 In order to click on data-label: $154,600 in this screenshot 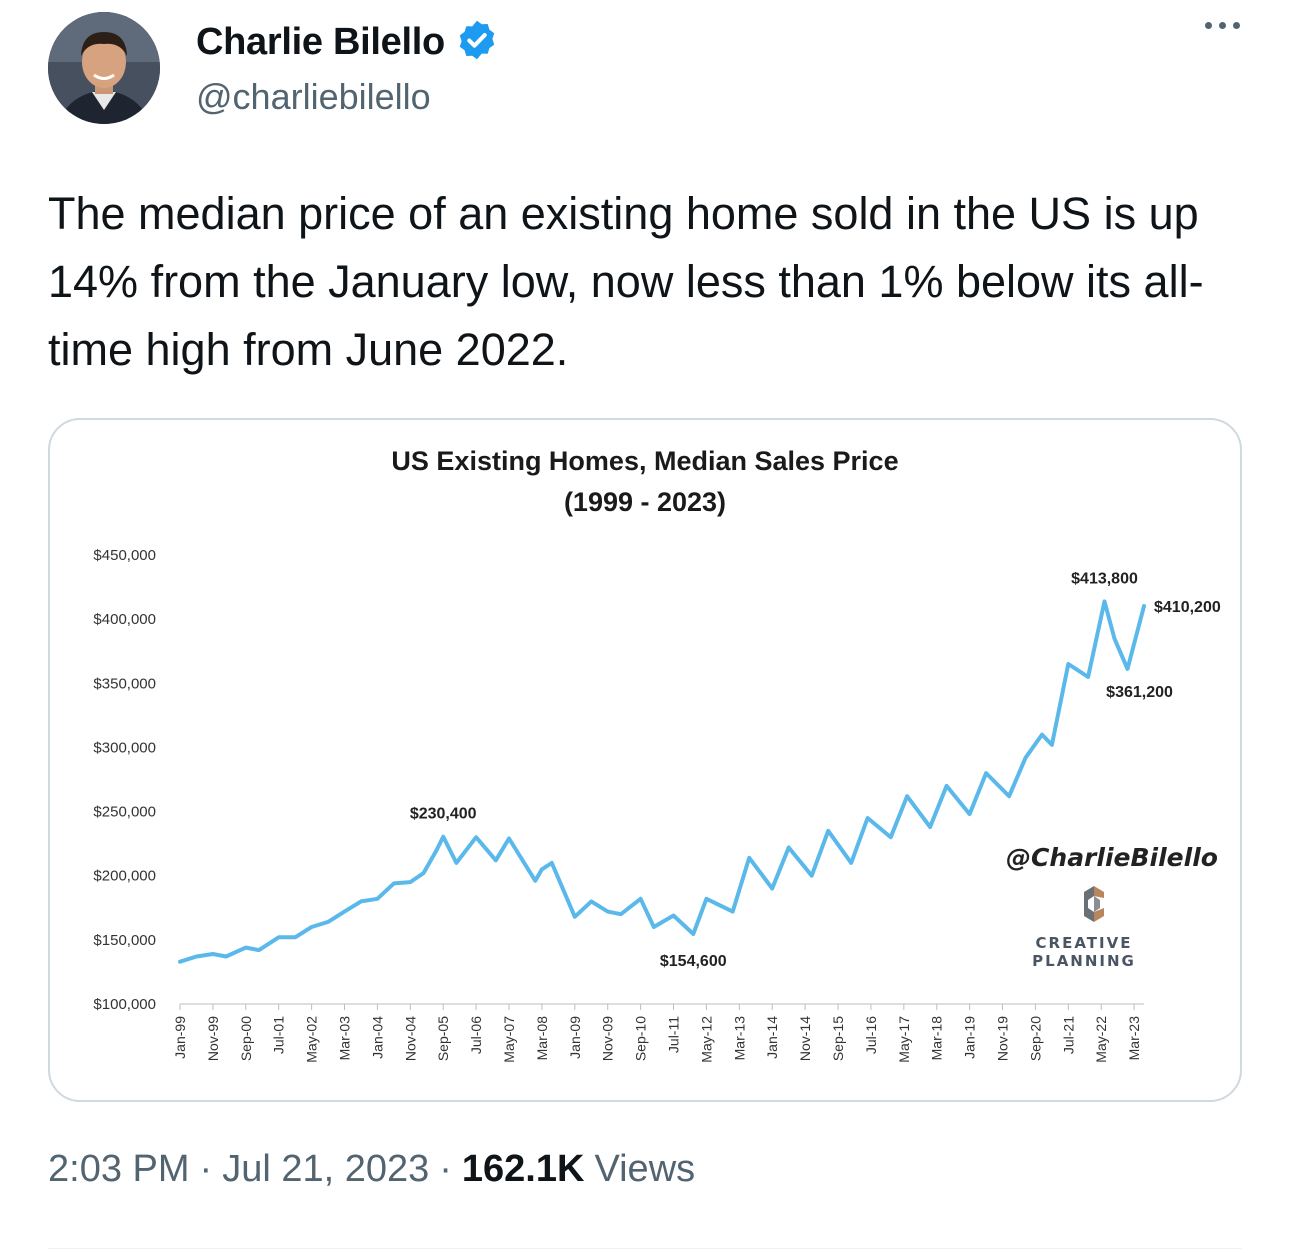, I will do `click(693, 961)`.